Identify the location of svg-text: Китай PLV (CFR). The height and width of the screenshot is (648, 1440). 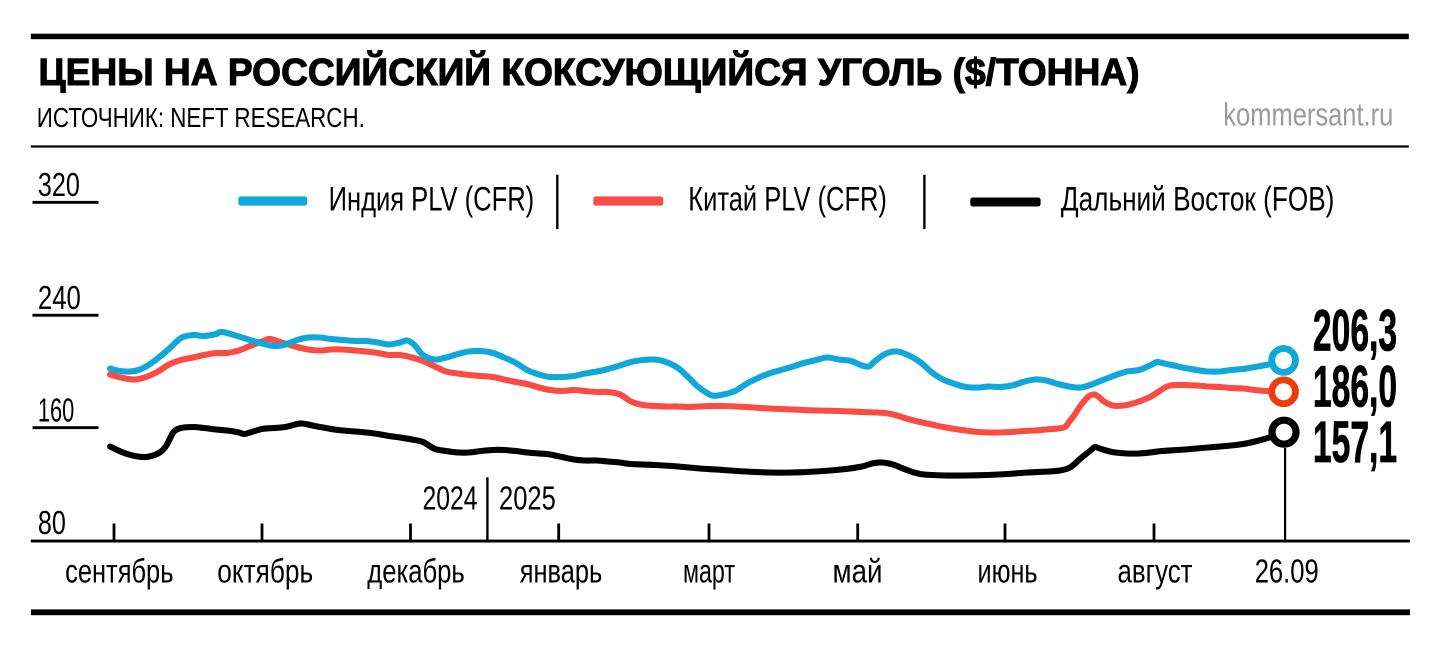
(787, 199).